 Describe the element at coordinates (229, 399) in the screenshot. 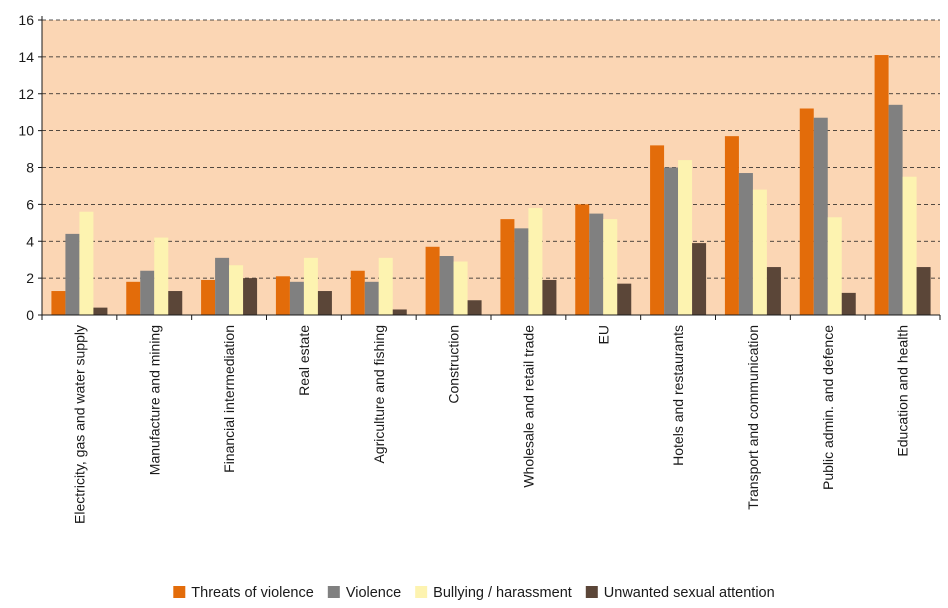

I see `category-label: Financial intermediation` at that location.